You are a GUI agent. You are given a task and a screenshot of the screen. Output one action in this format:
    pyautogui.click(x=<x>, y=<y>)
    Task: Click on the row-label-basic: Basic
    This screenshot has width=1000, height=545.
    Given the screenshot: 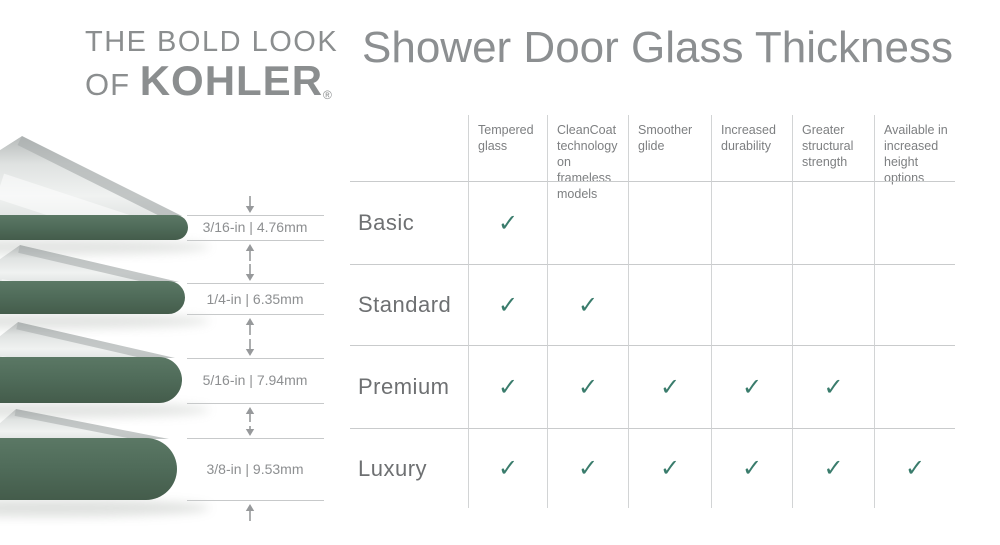 What is the action you would take?
    pyautogui.click(x=409, y=222)
    